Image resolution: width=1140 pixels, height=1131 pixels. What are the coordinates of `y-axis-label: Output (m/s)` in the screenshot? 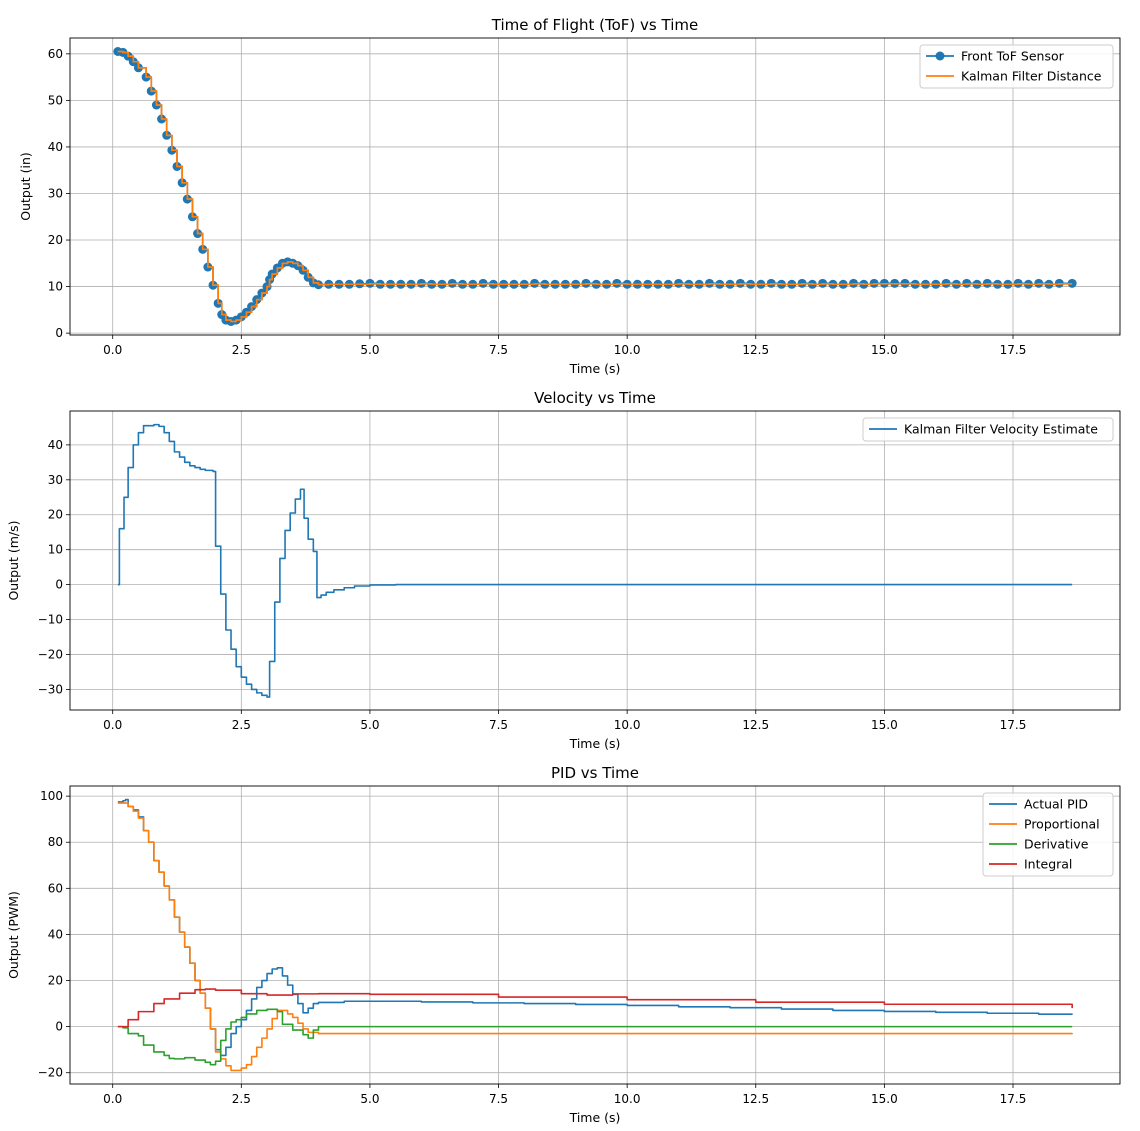 It's located at (13, 560).